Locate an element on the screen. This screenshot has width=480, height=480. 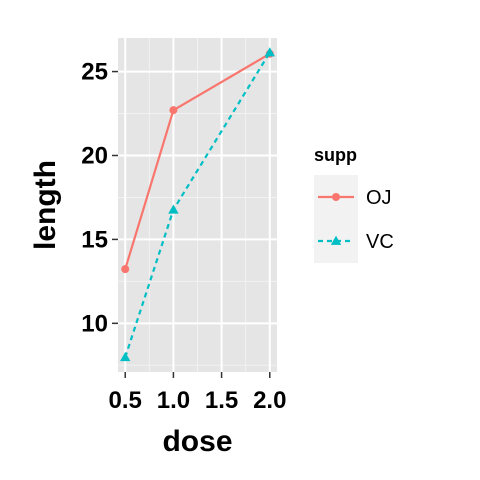
y-tick-labels: 10 15 20 25 is located at coordinates (94, 198).